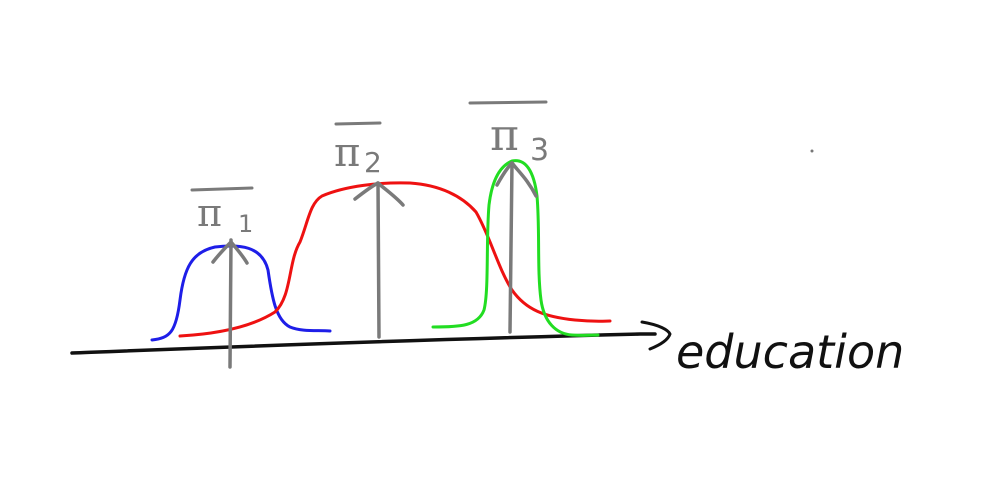 The width and height of the screenshot is (1006, 483). Describe the element at coordinates (245, 224) in the screenshot. I see `mean-subscript-1: 1` at that location.